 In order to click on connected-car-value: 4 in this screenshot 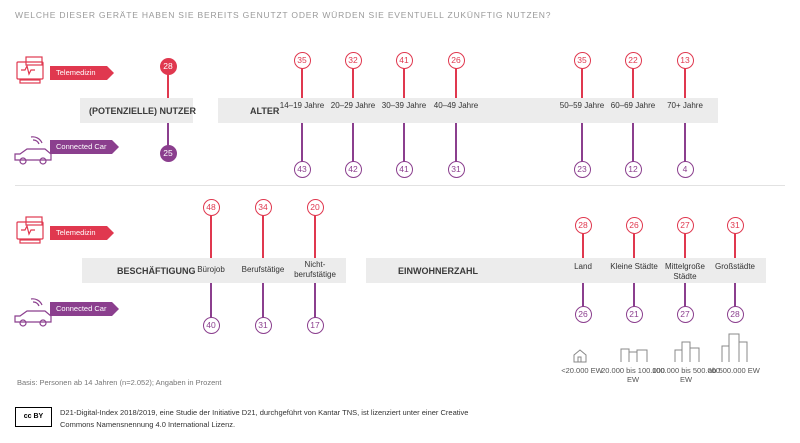, I will do `click(685, 169)`.